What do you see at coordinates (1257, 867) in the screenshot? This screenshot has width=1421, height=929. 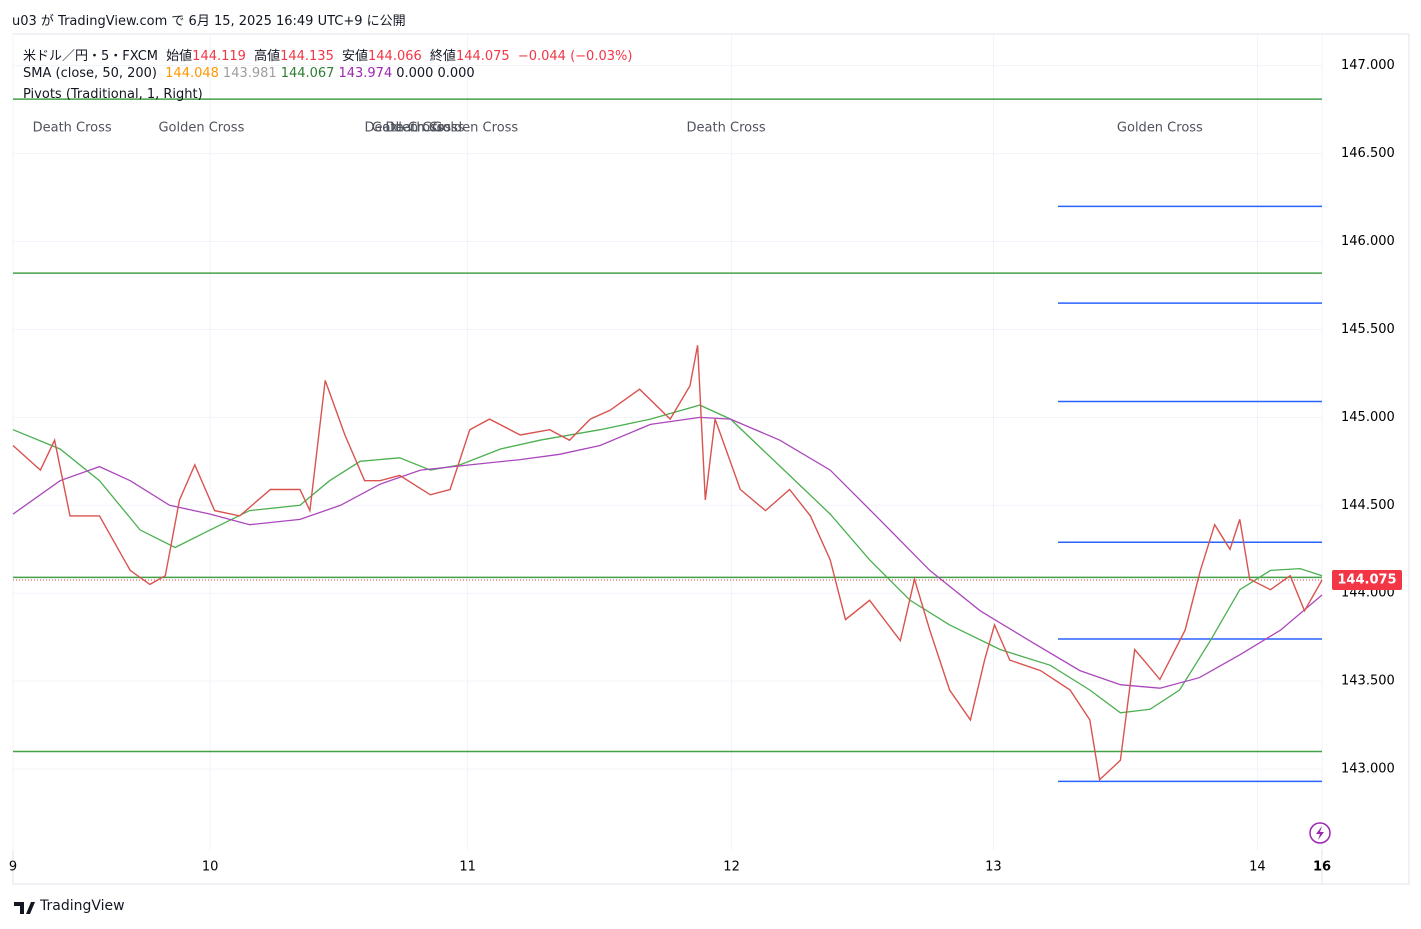 I see `x-tick-label: 14` at bounding box center [1257, 867].